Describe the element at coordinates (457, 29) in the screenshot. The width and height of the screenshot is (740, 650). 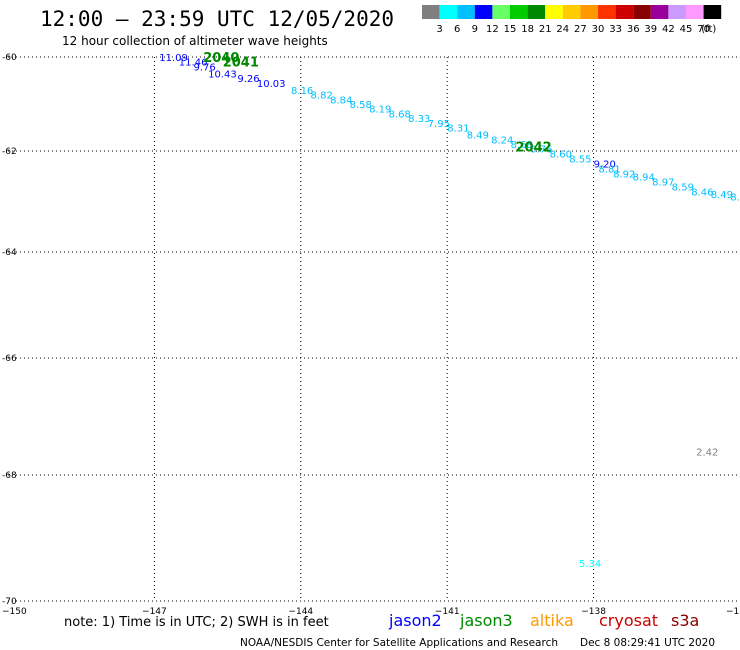
I see `scale-label: 6` at that location.